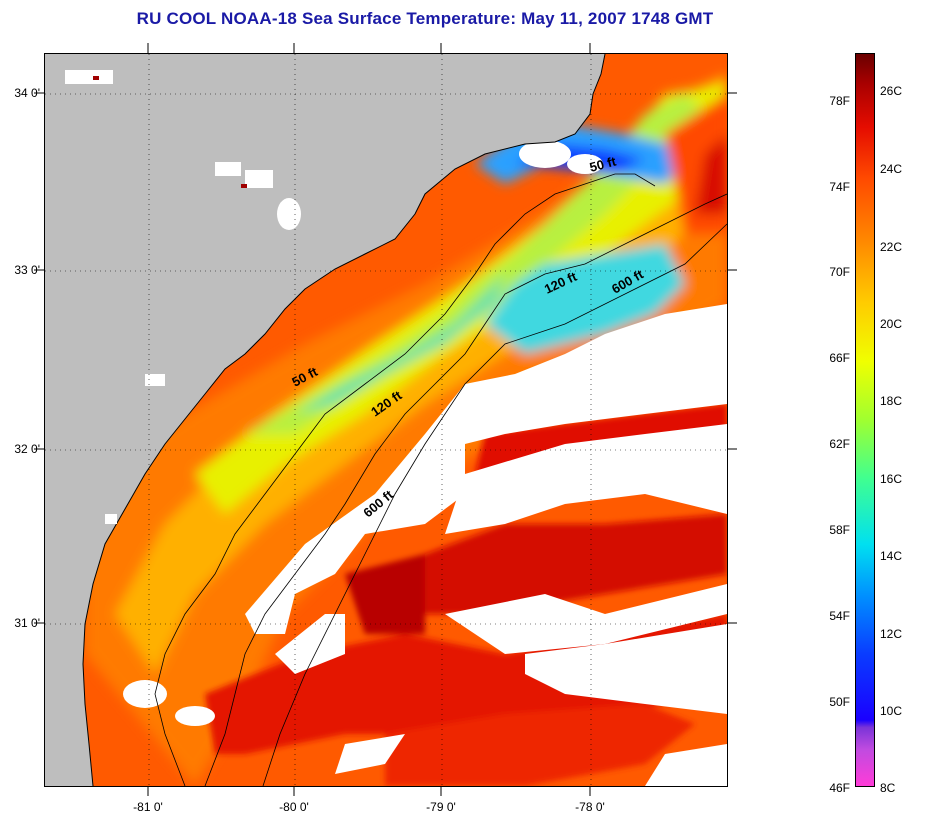 This screenshot has height=817, width=928. What do you see at coordinates (27, 449) in the screenshot?
I see `lat-label-32: 32 0'` at bounding box center [27, 449].